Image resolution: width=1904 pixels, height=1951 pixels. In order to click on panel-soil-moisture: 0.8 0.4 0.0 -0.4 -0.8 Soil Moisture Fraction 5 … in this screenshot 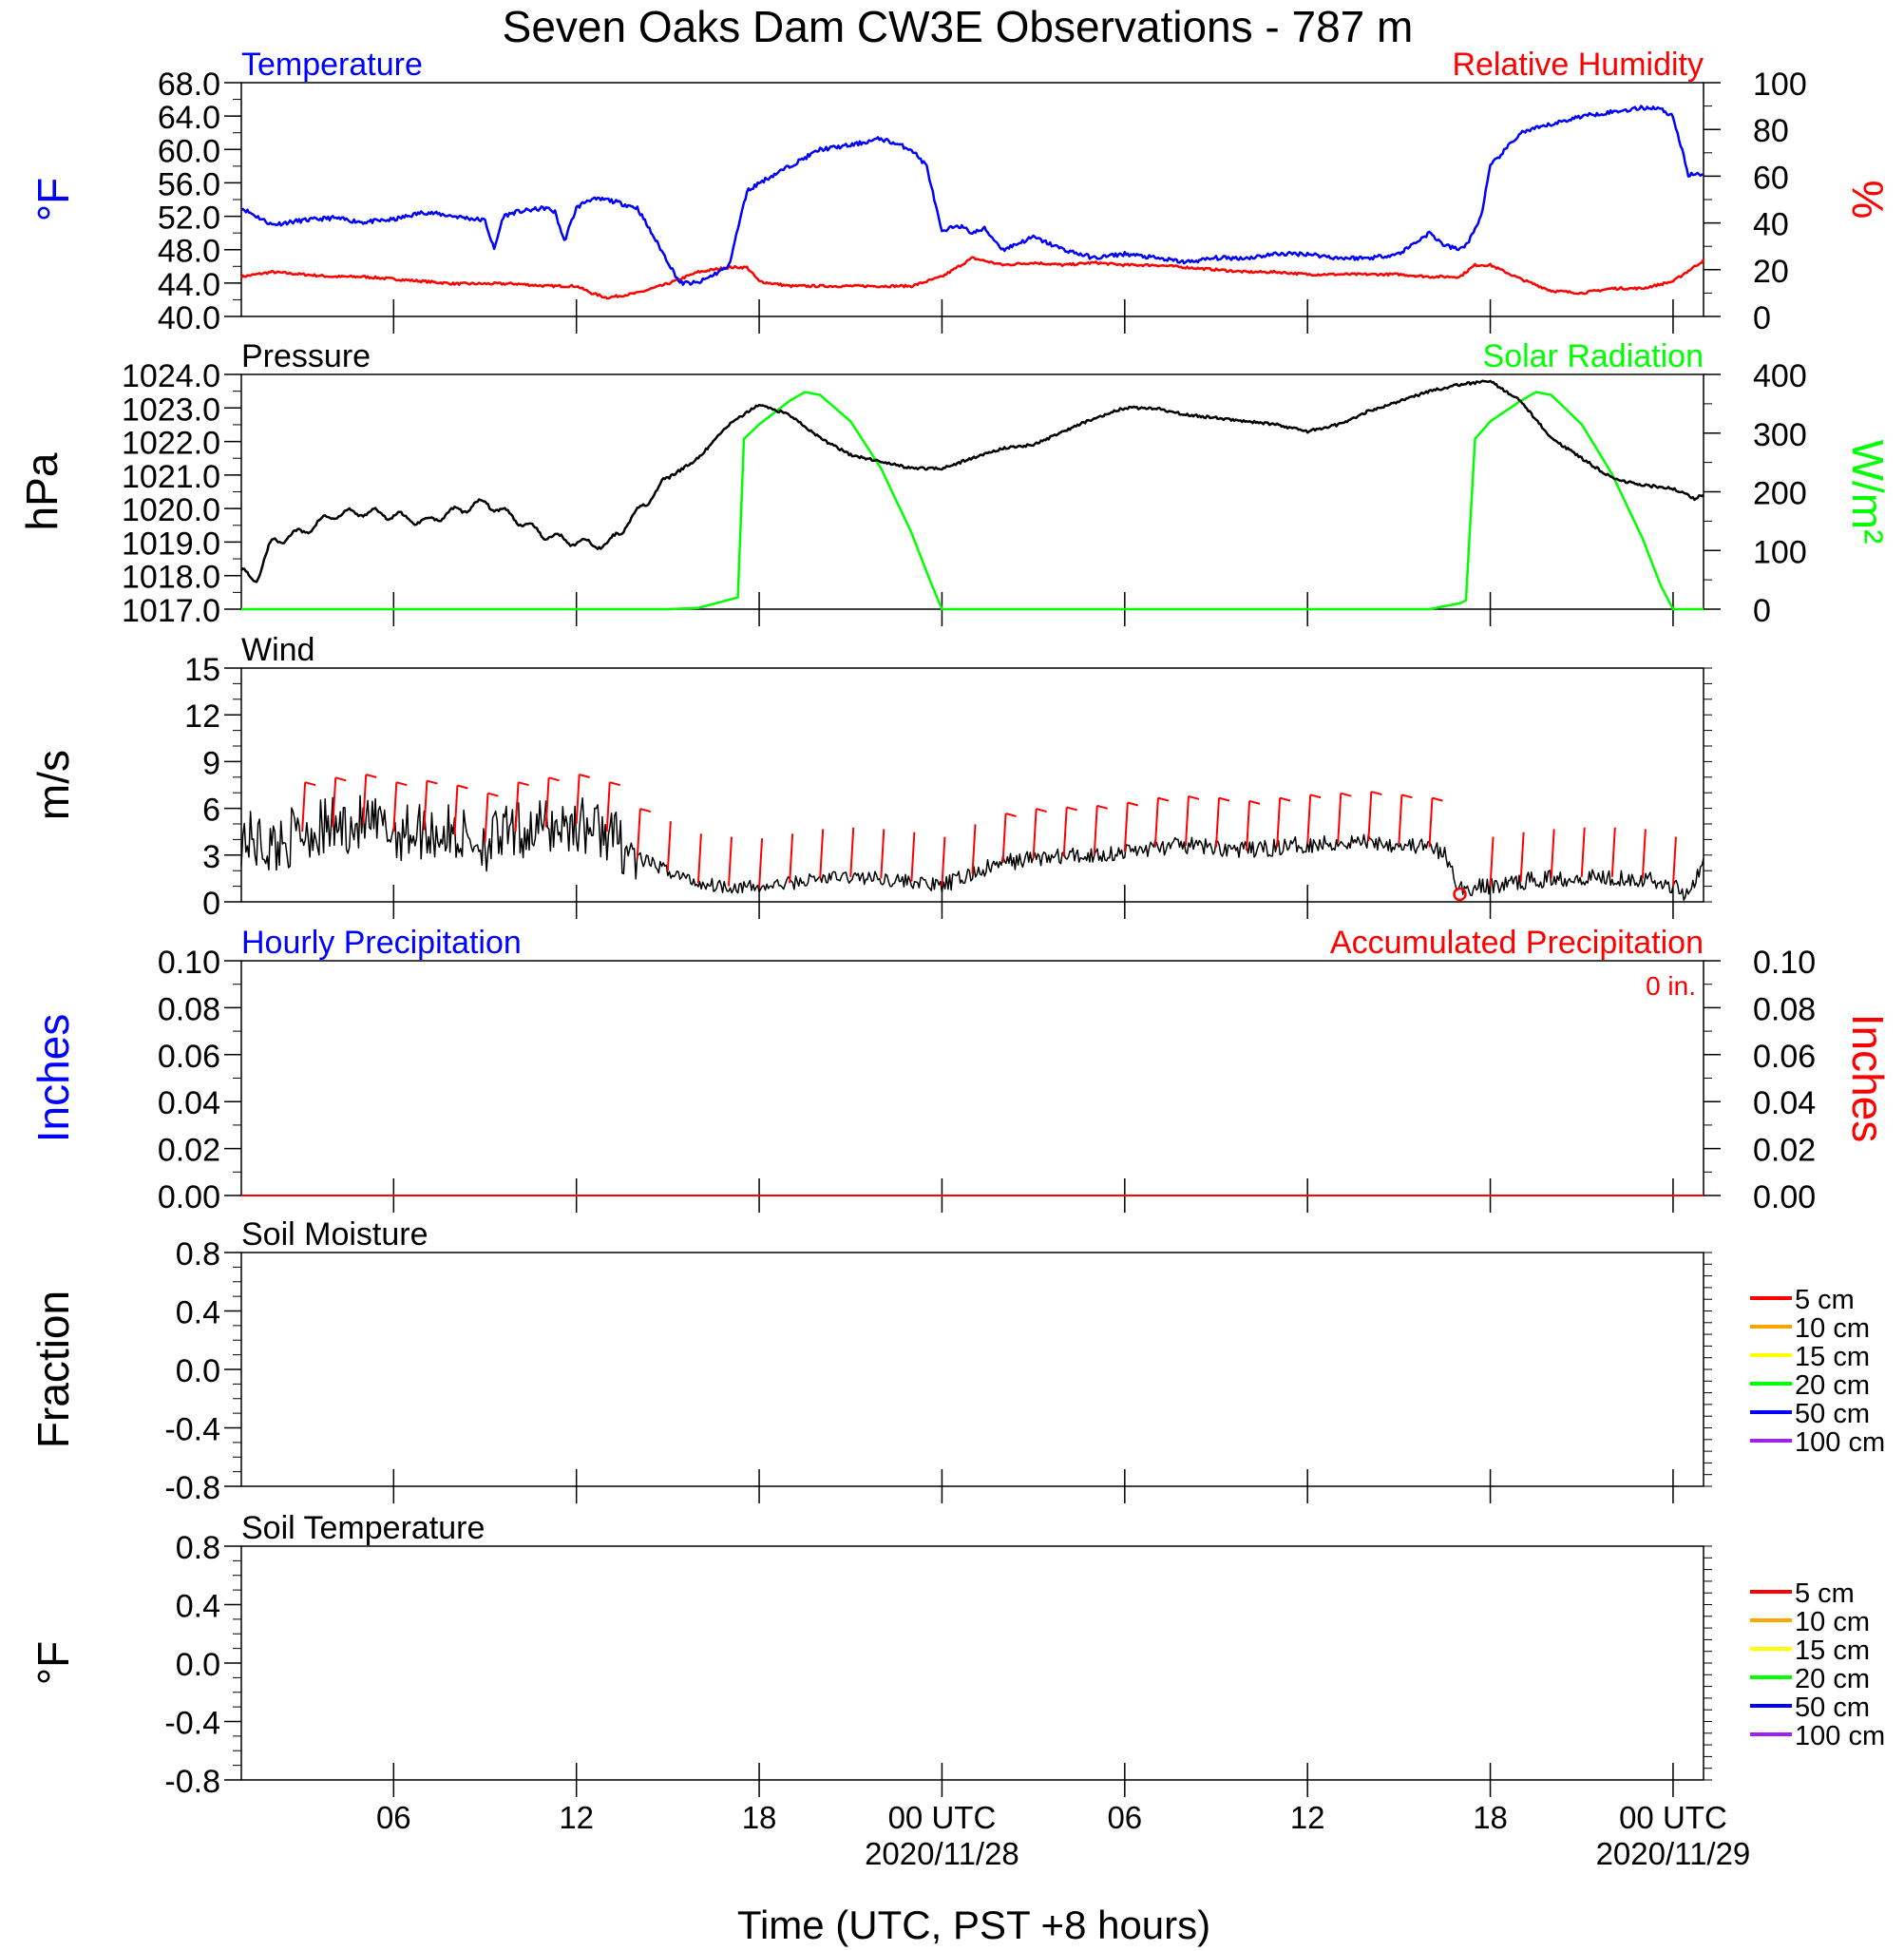, I will do `click(957, 1361)`.